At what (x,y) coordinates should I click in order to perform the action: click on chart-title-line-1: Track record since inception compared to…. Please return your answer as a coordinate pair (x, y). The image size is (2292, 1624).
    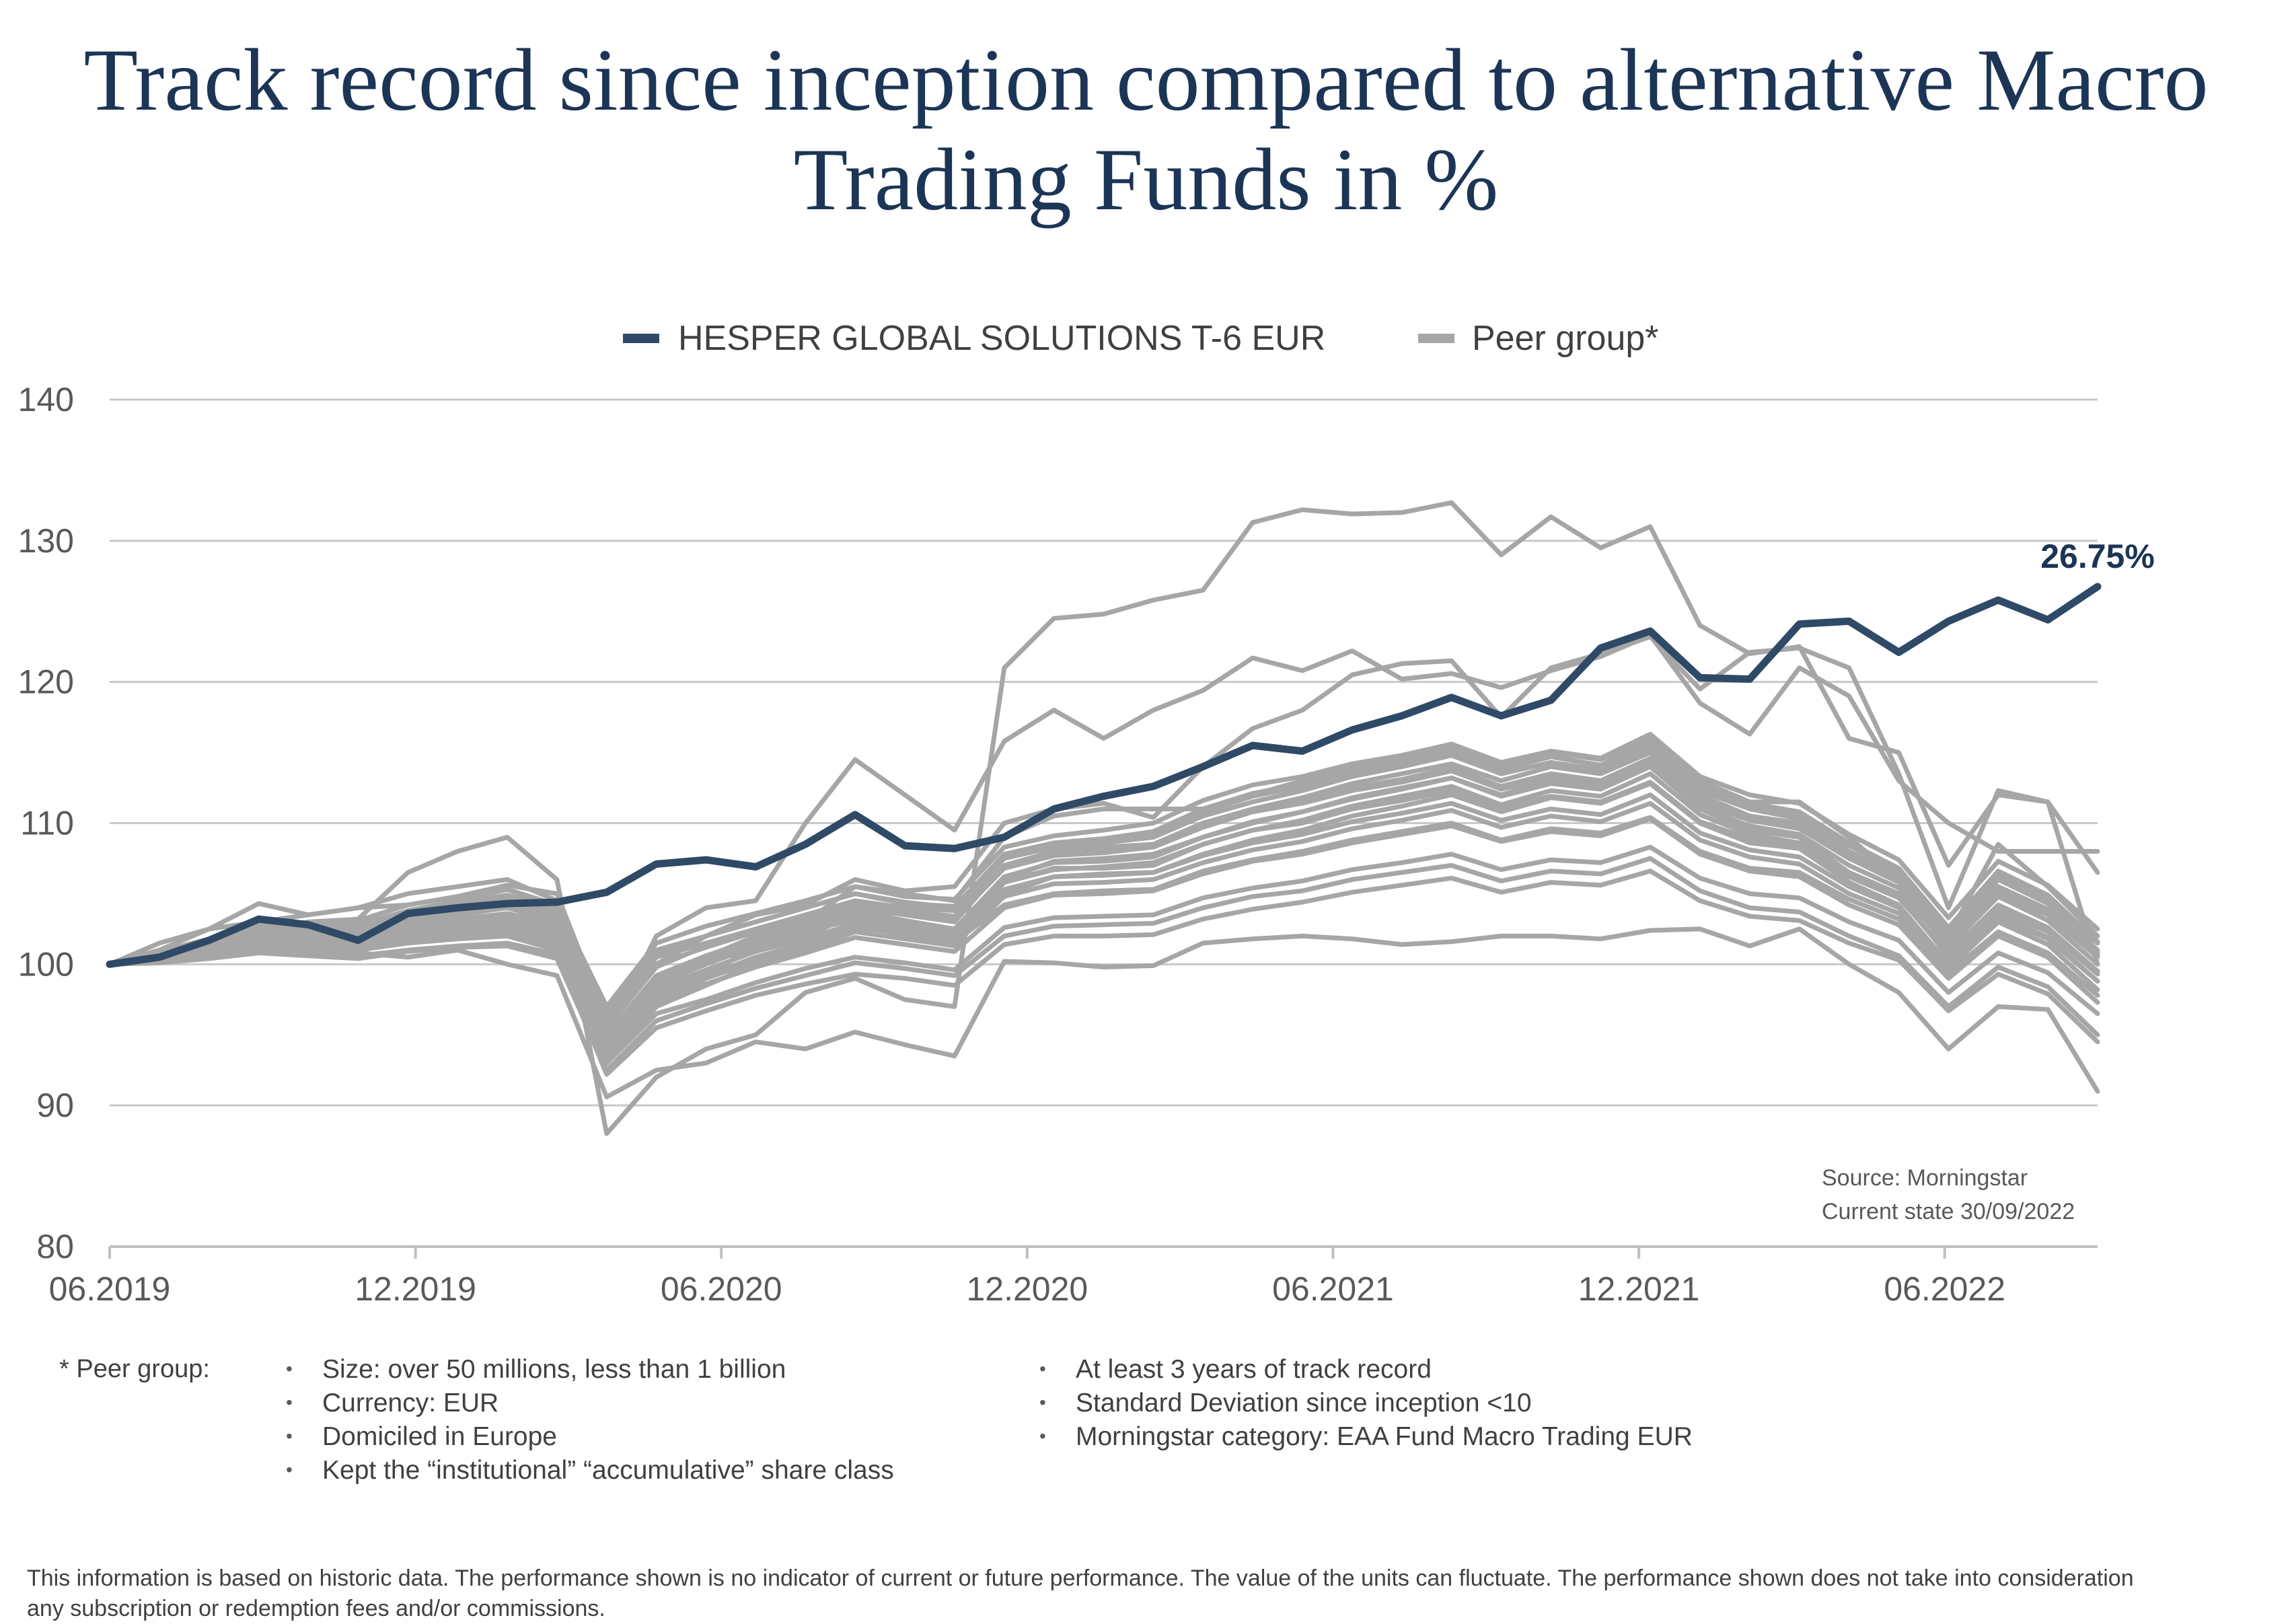
    Looking at the image, I should click on (1146, 79).